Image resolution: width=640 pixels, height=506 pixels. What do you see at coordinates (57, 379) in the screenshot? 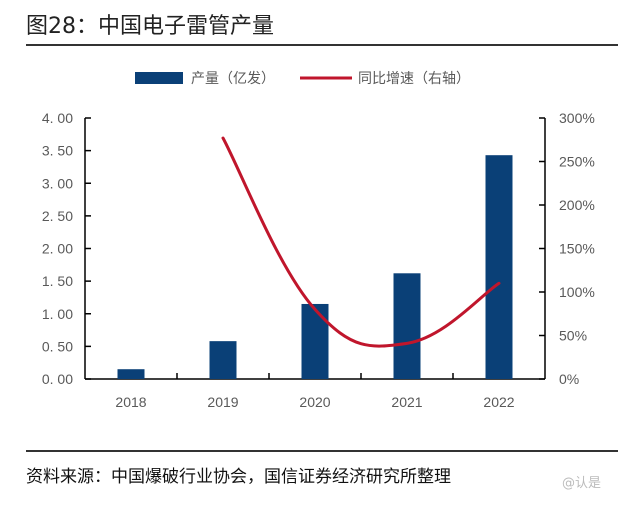
I see `left-axis-tick-label: 0. 00` at bounding box center [57, 379].